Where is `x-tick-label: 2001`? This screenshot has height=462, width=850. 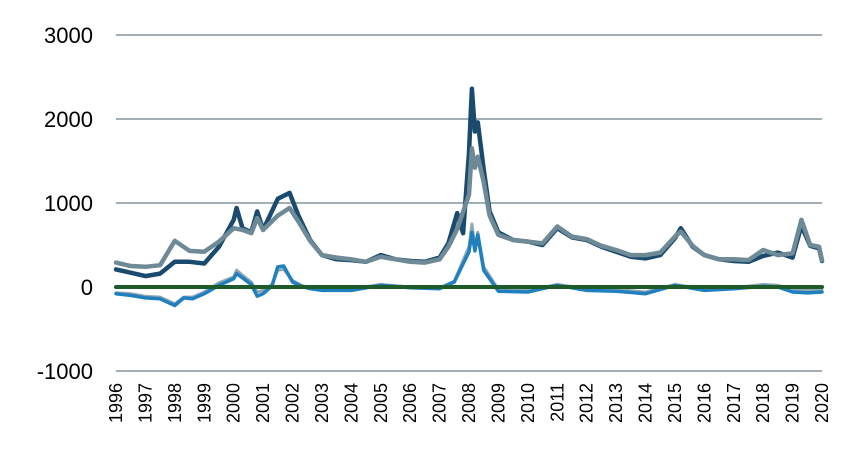 x-tick-label: 2001 is located at coordinates (263, 403).